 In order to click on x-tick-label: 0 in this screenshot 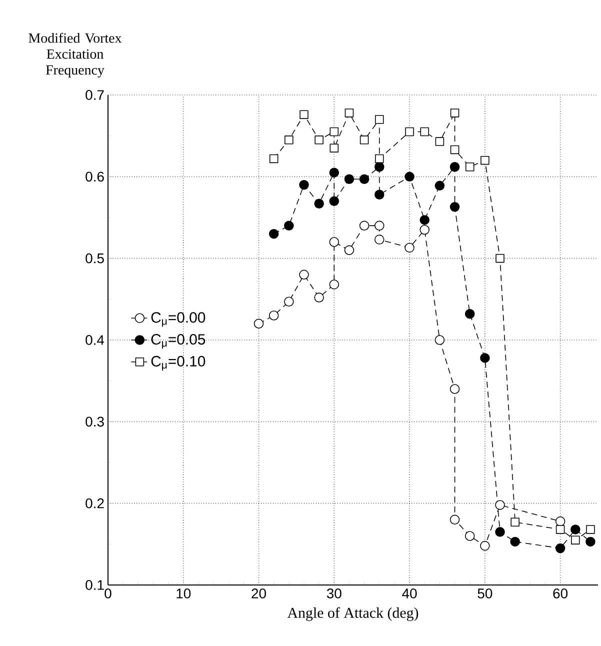, I will do `click(108, 593)`.